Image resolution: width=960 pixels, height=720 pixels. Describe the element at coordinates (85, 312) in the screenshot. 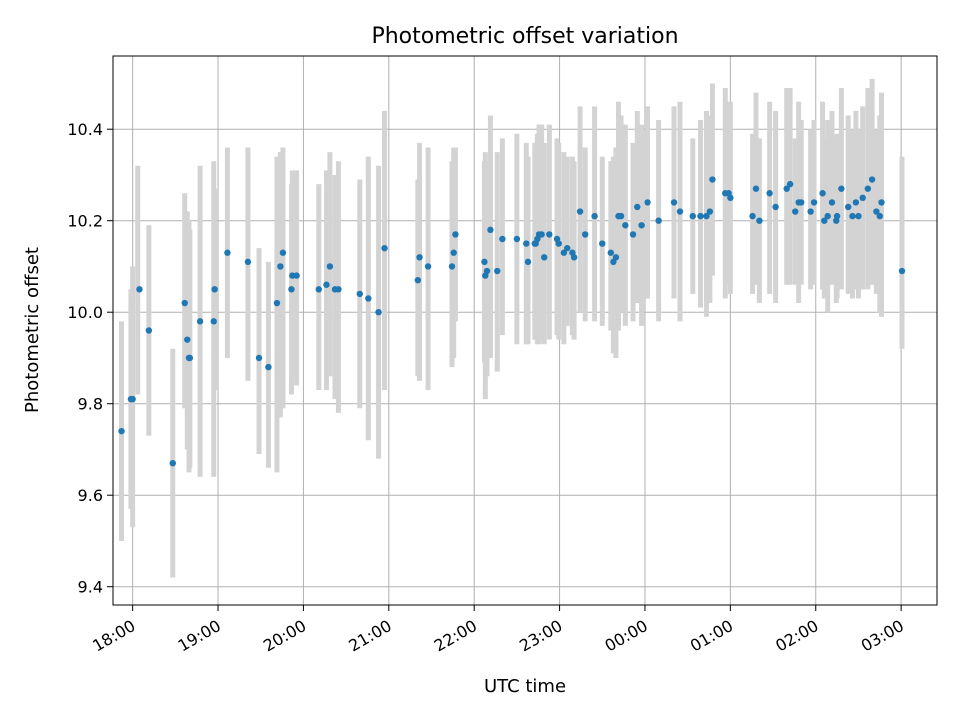

I see `y-tick-label: 10.0` at that location.